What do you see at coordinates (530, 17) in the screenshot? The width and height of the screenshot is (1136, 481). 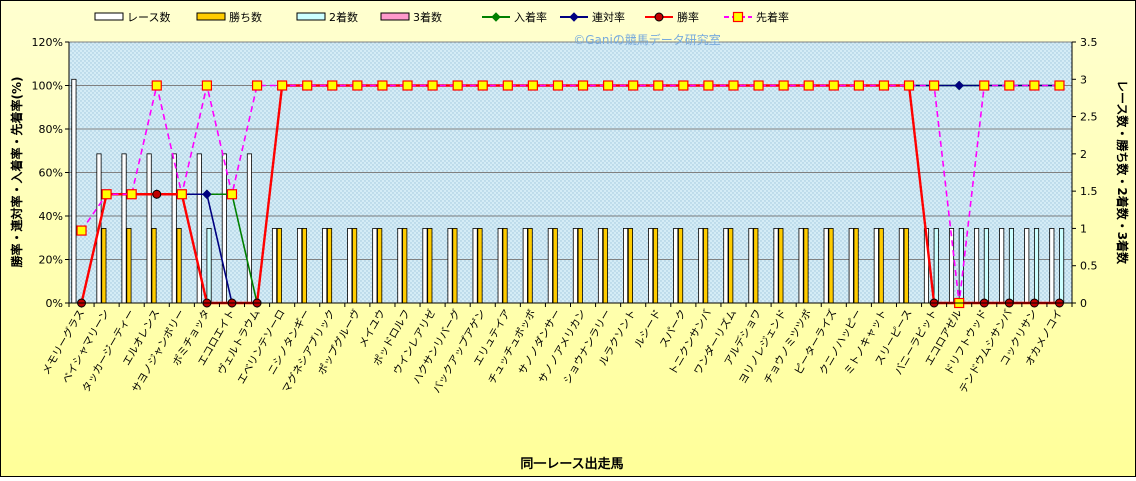 I see `legend-label: 入着率` at bounding box center [530, 17].